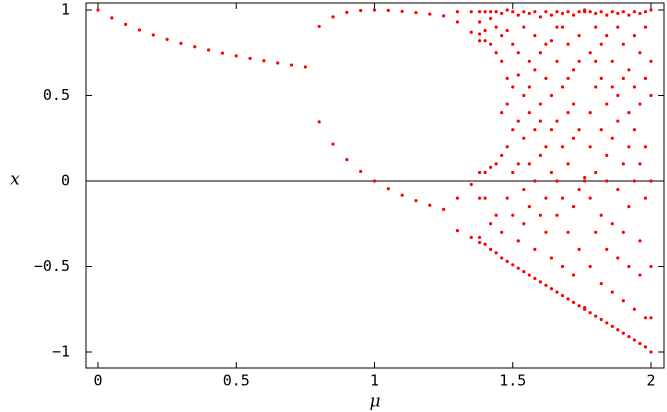 The width and height of the screenshot is (667, 412). I want to click on y-tick-label: 1, so click(65, 10).